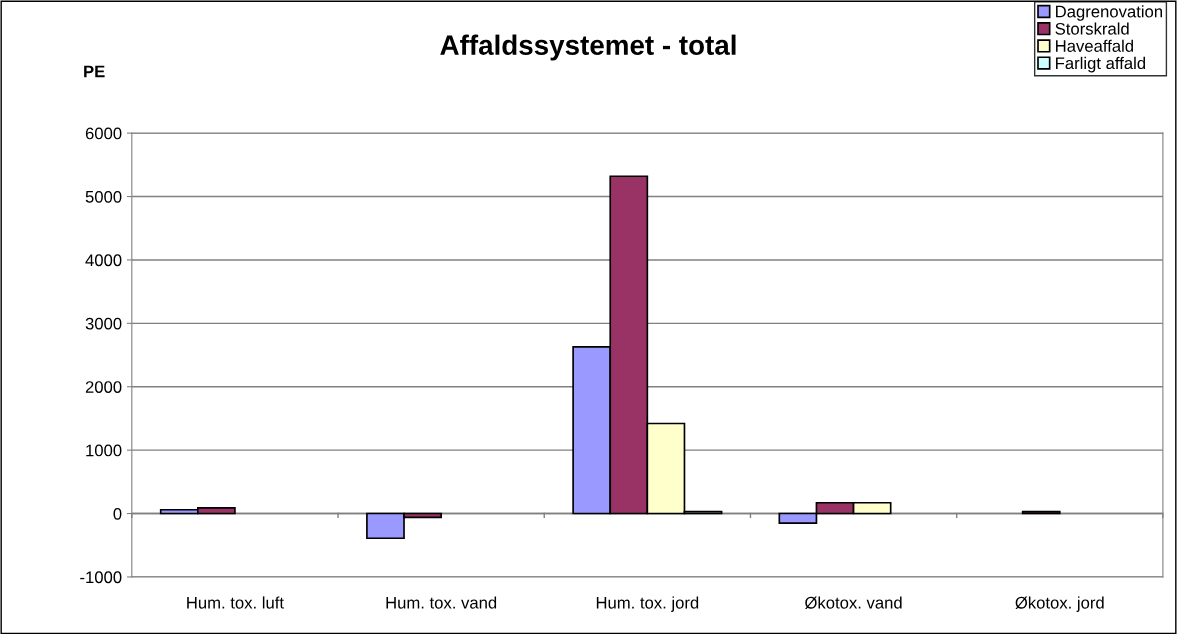 The height and width of the screenshot is (634, 1177). I want to click on x-tick-label: Hum. tox. jord, so click(647, 604).